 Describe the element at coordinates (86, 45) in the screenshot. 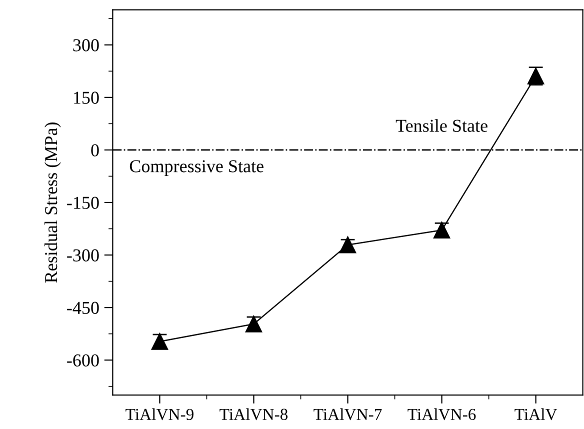

I see `y-tick-label: 300` at that location.